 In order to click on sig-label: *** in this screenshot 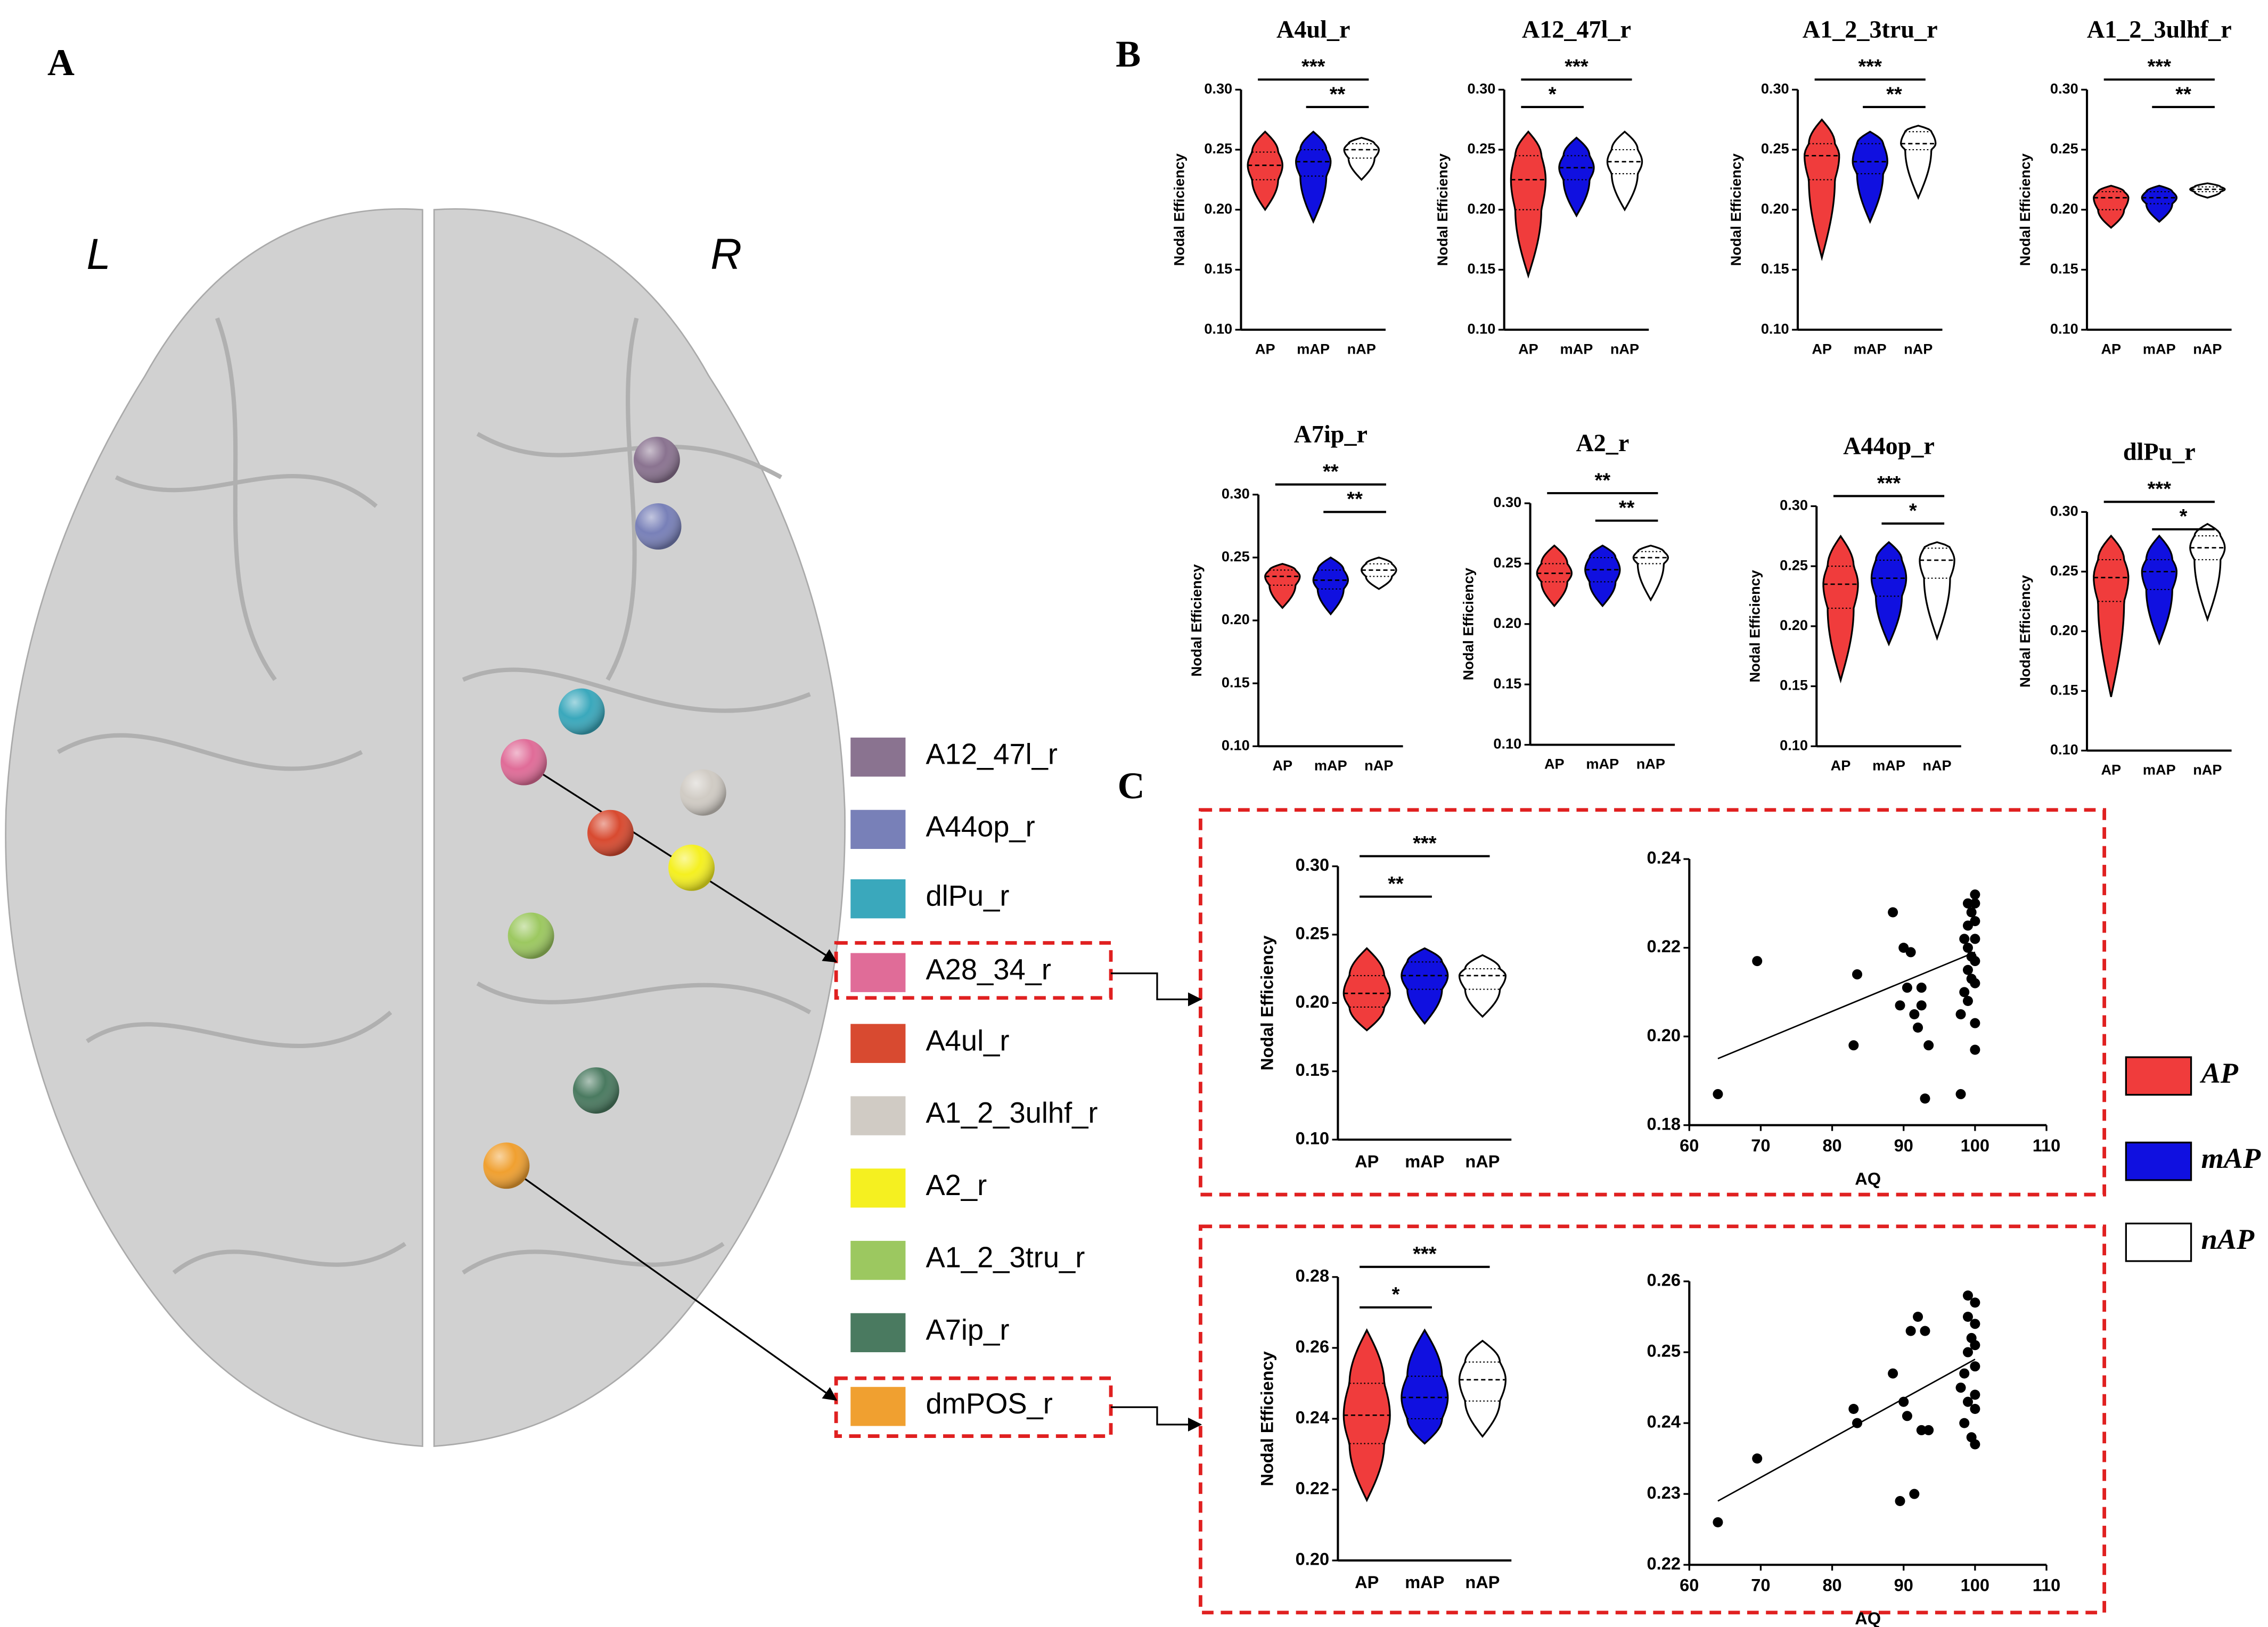, I will do `click(1889, 483)`.